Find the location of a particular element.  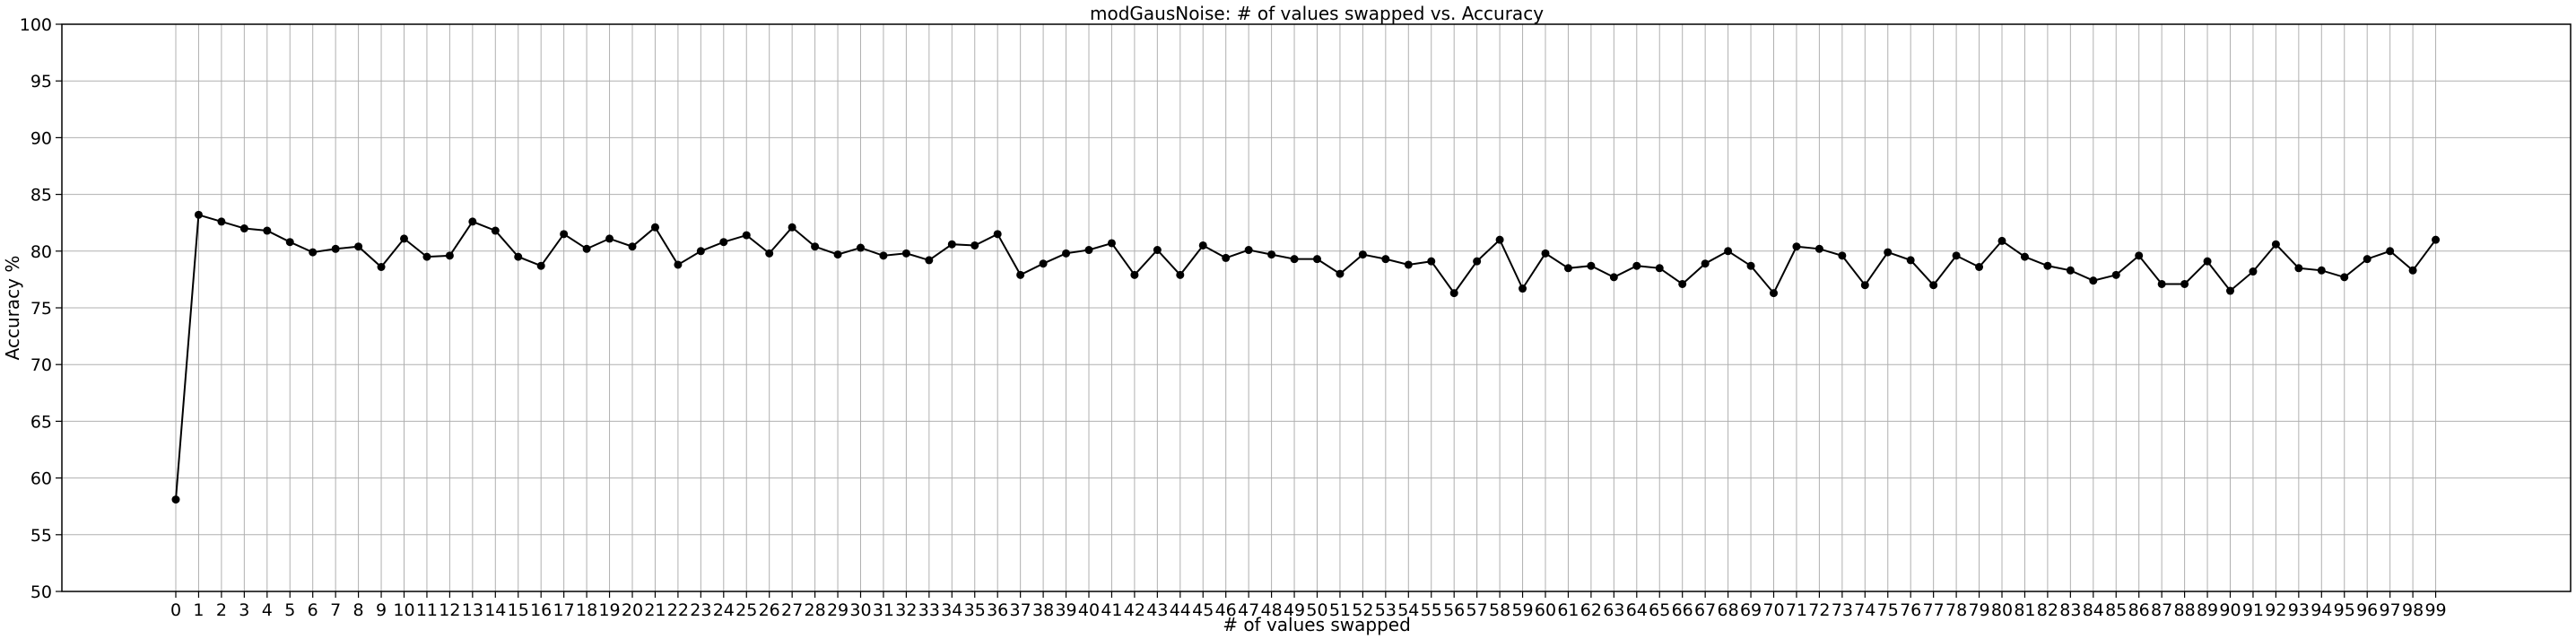

x-tick-label: 40 is located at coordinates (1089, 610).